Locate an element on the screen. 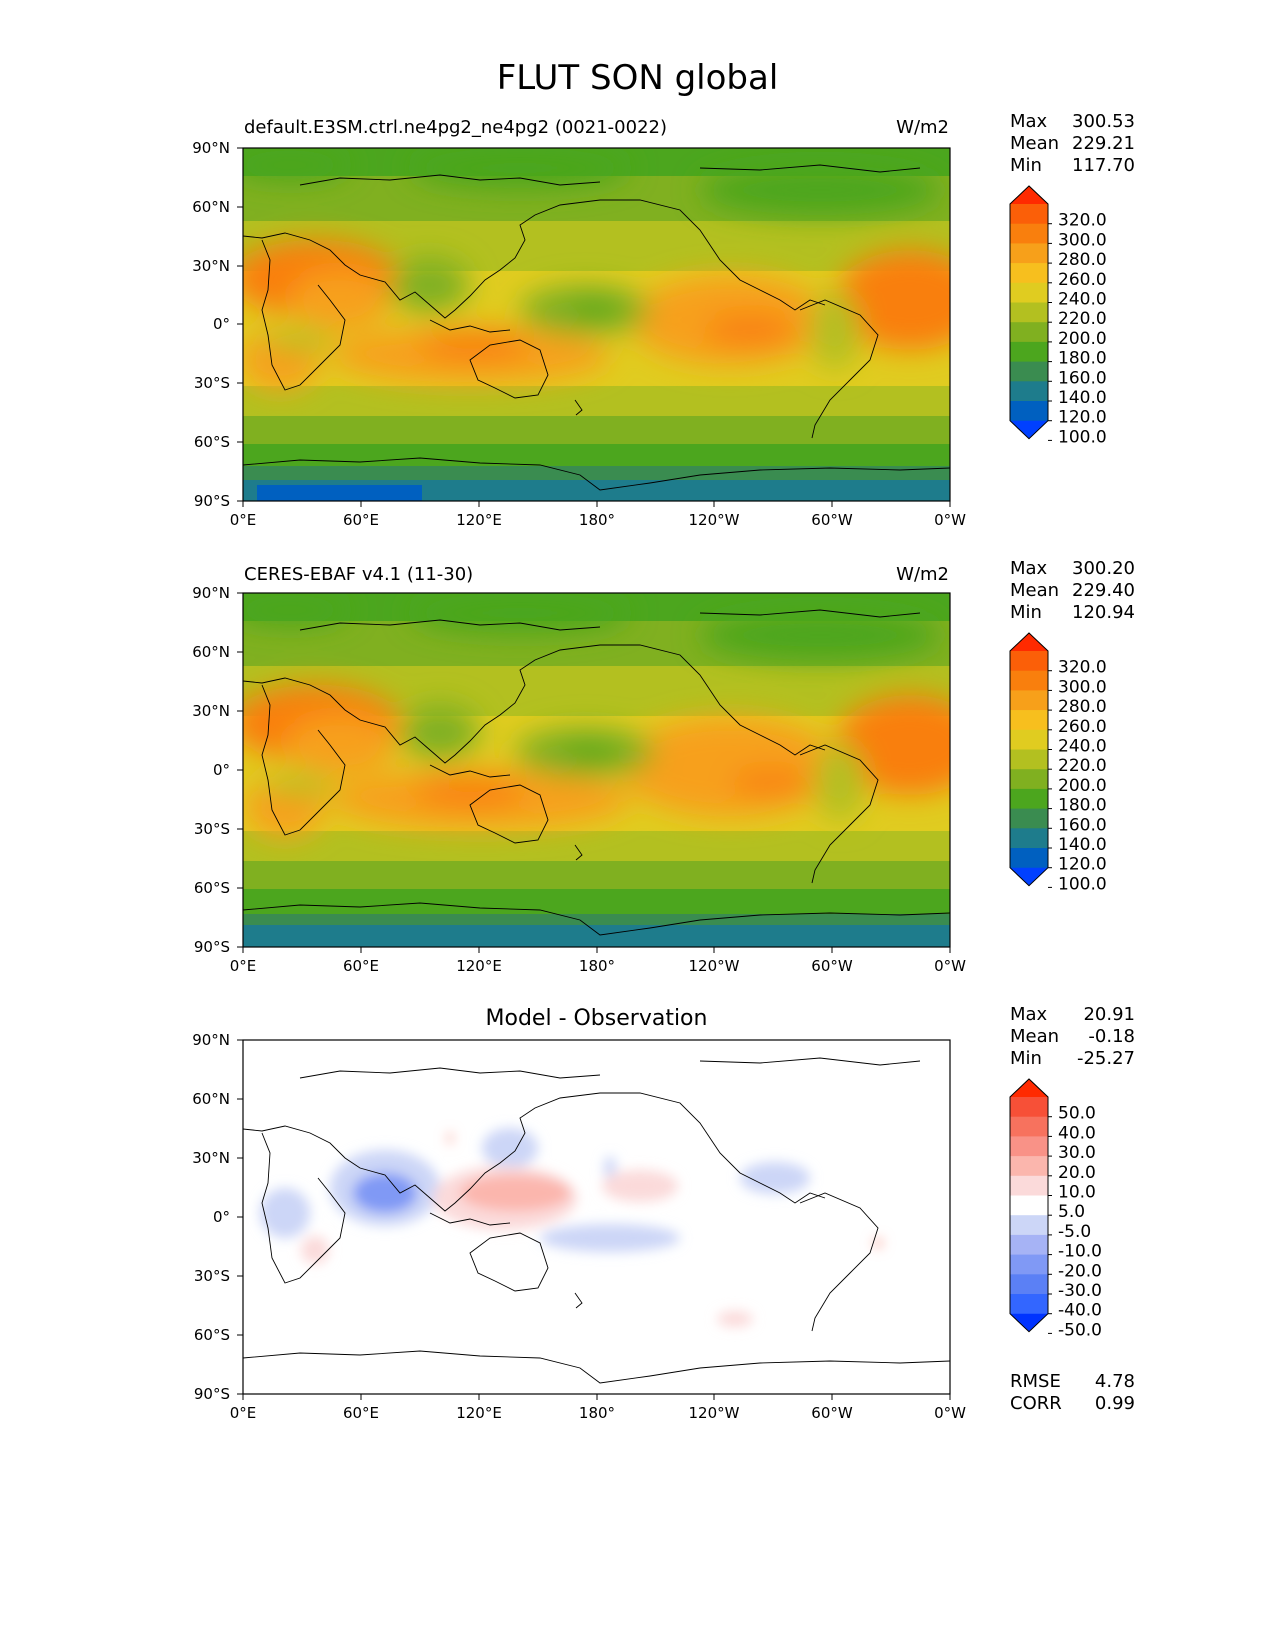  colorbar-tick-label: 200.0 is located at coordinates (1082, 339).